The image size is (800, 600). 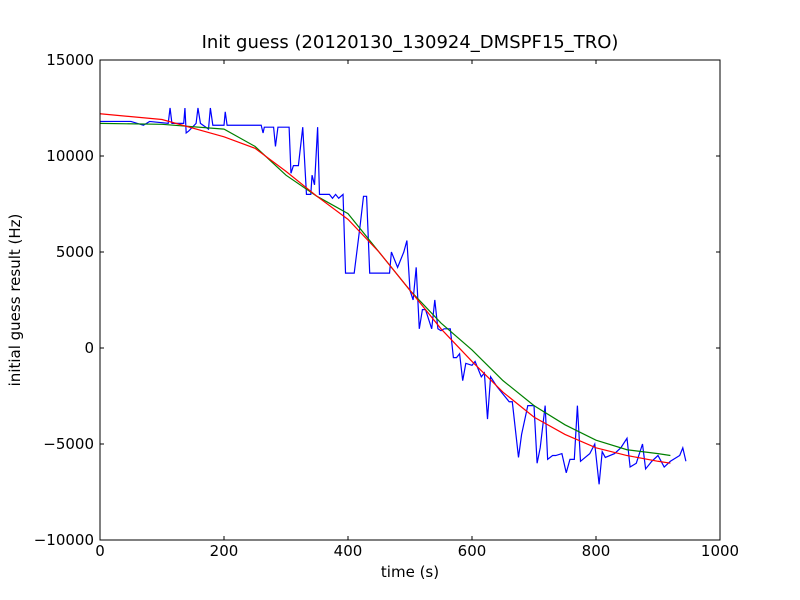 I want to click on y-axis-label: initial guess result (Hz), so click(x=15, y=300).